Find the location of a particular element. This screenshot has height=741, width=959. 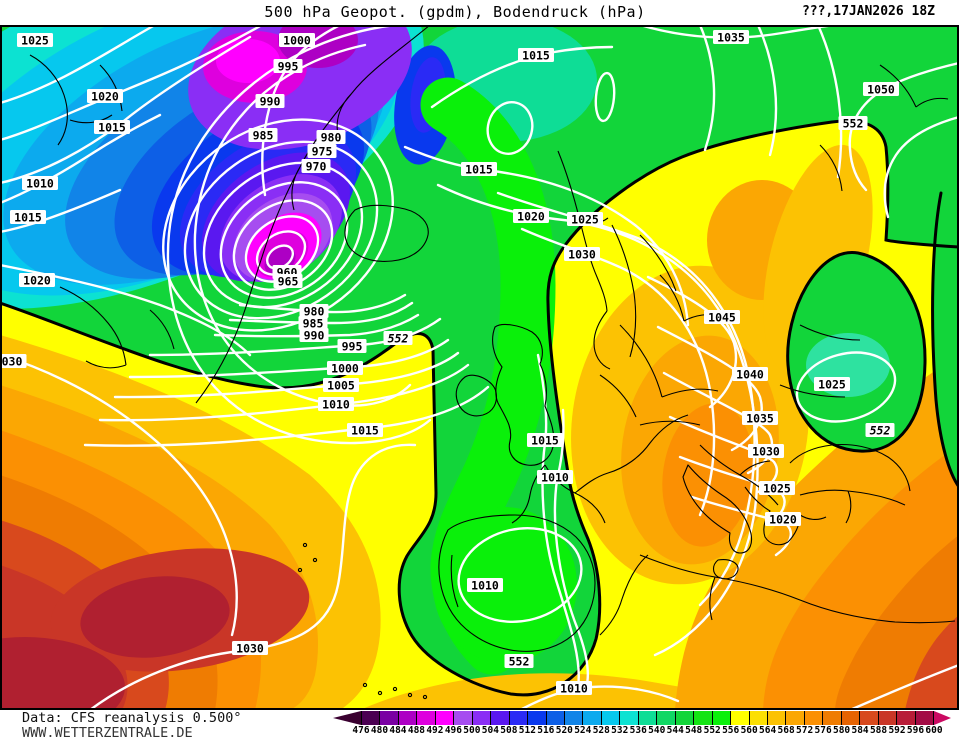

pressure-label: 1005 is located at coordinates (341, 385).